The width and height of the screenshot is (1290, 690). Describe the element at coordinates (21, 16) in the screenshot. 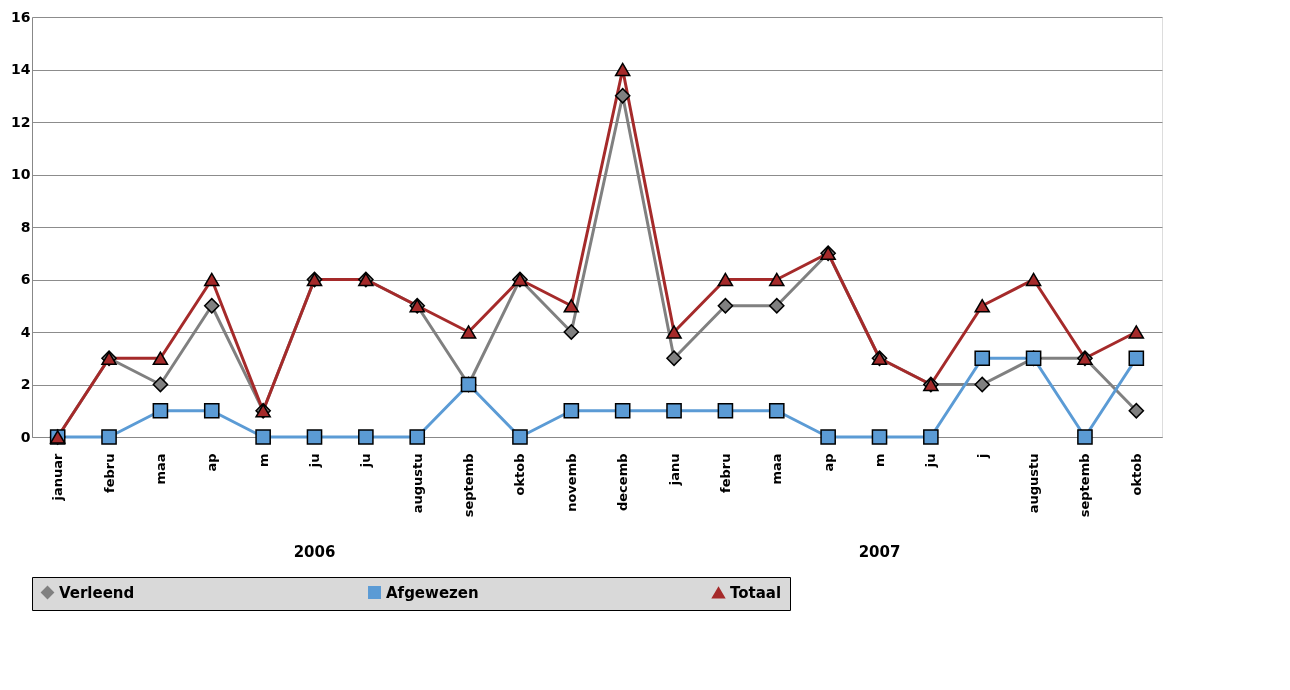

I see `y-tick-label: 16` at that location.